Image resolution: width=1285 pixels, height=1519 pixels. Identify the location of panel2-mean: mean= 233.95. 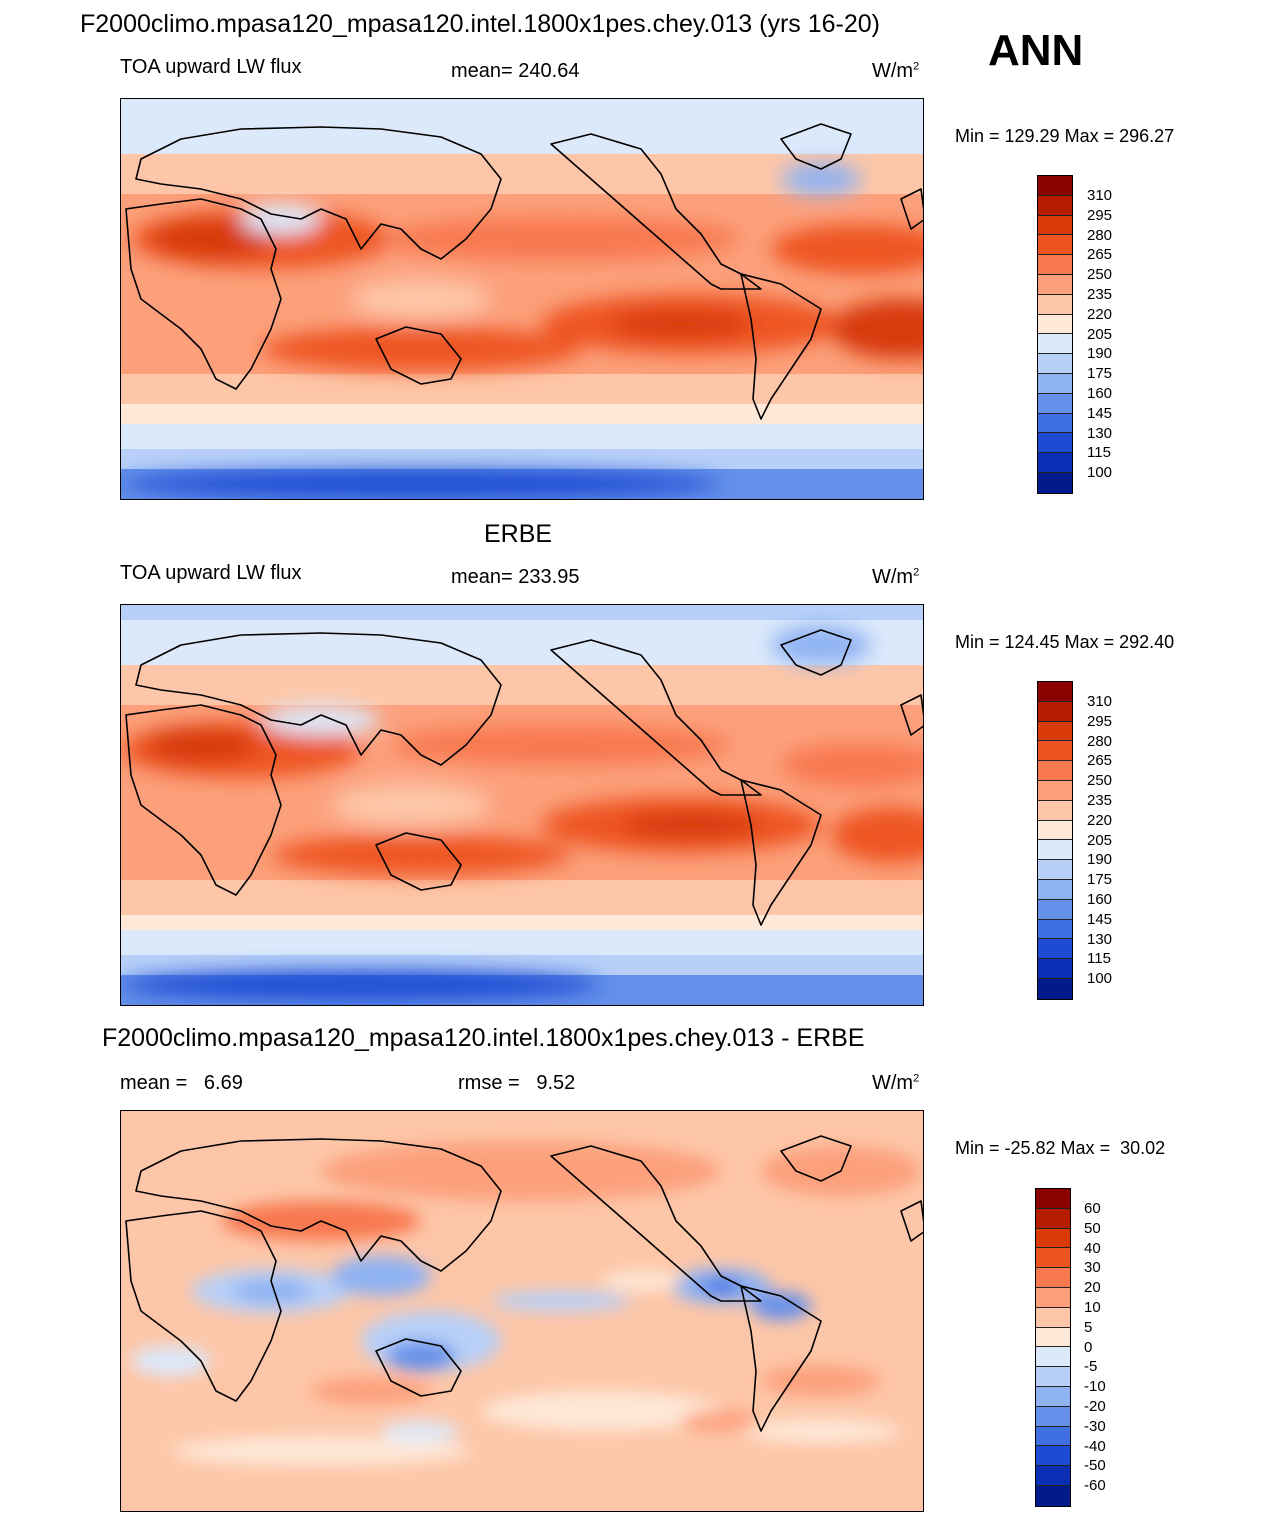
(515, 577).